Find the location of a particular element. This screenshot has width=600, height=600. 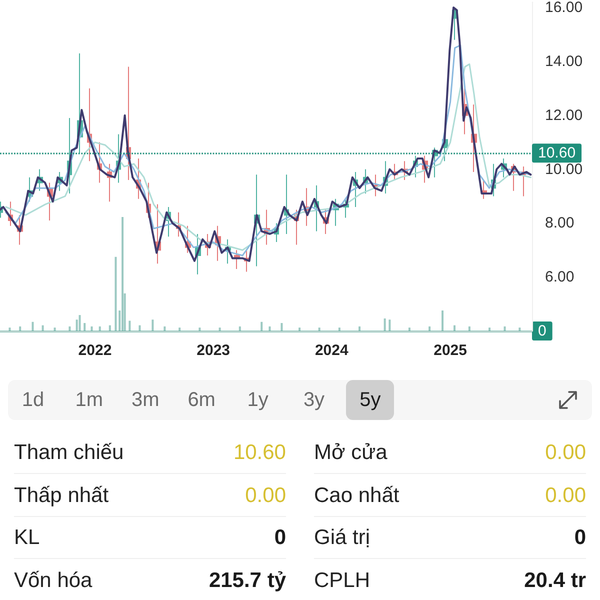

category-label: KL is located at coordinates (27, 538).